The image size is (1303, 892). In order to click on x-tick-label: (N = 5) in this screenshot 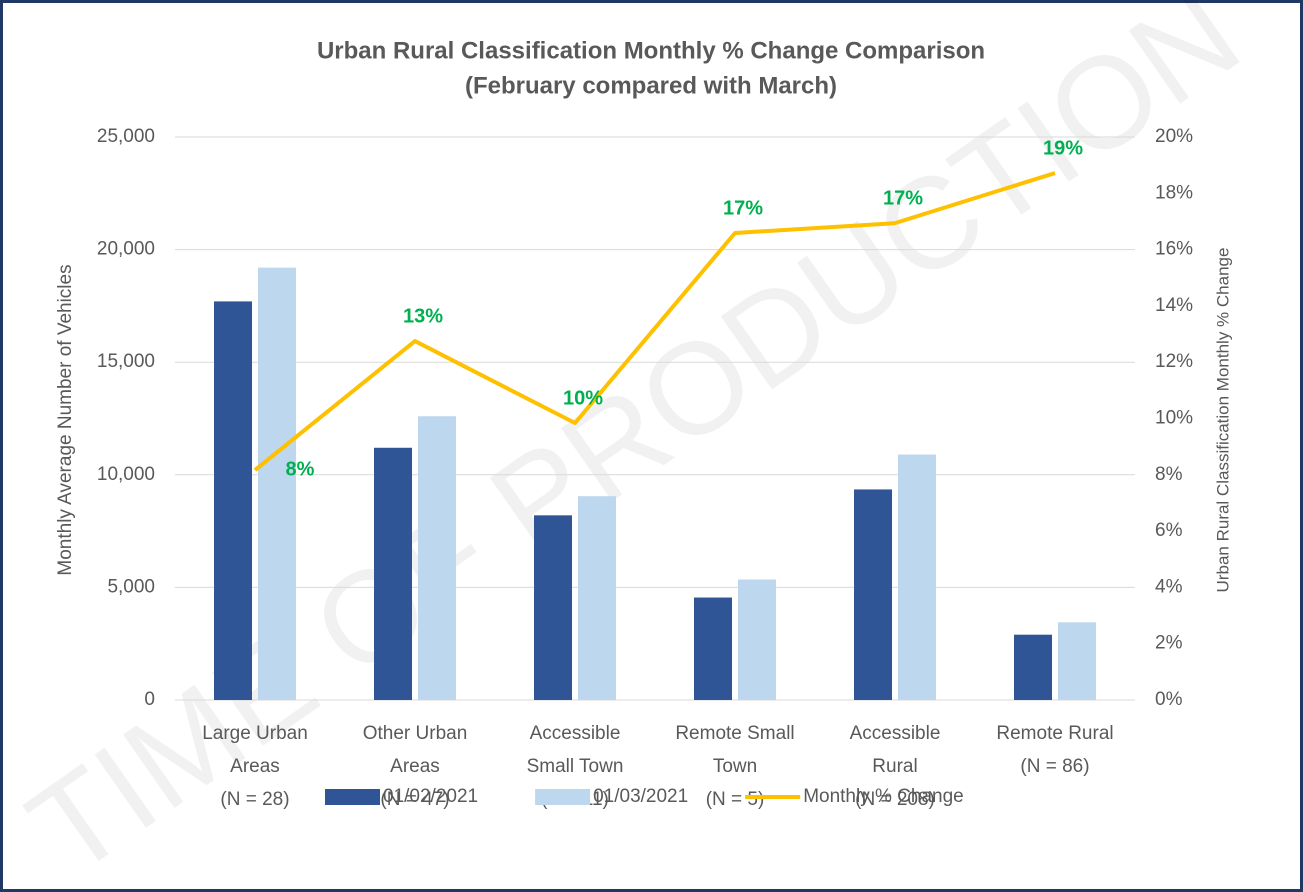, I will do `click(735, 799)`.